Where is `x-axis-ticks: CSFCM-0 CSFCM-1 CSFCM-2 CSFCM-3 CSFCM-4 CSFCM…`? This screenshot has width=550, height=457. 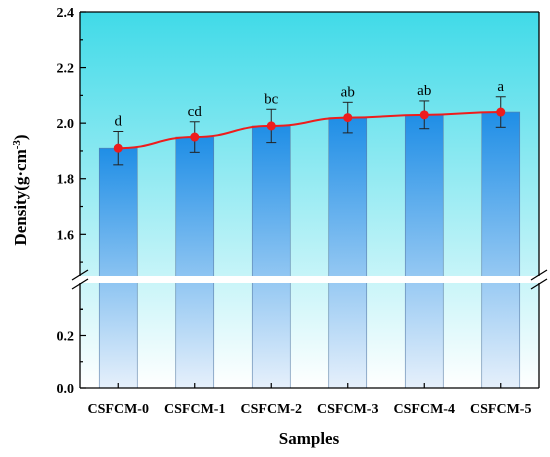 x-axis-ticks: CSFCM-0 CSFCM-1 CSFCM-2 CSFCM-3 CSFCM-4 CSFCM… is located at coordinates (309, 400).